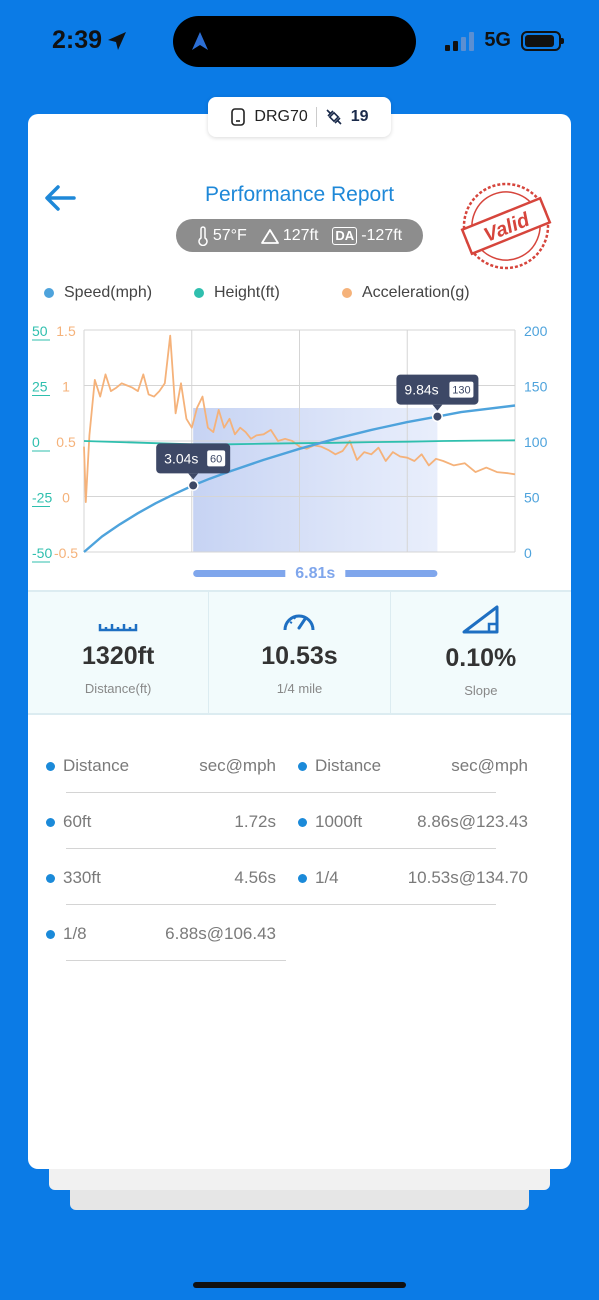 Image resolution: width=599 pixels, height=1300 pixels. I want to click on acceleration-tick-label: 0, so click(66, 498).